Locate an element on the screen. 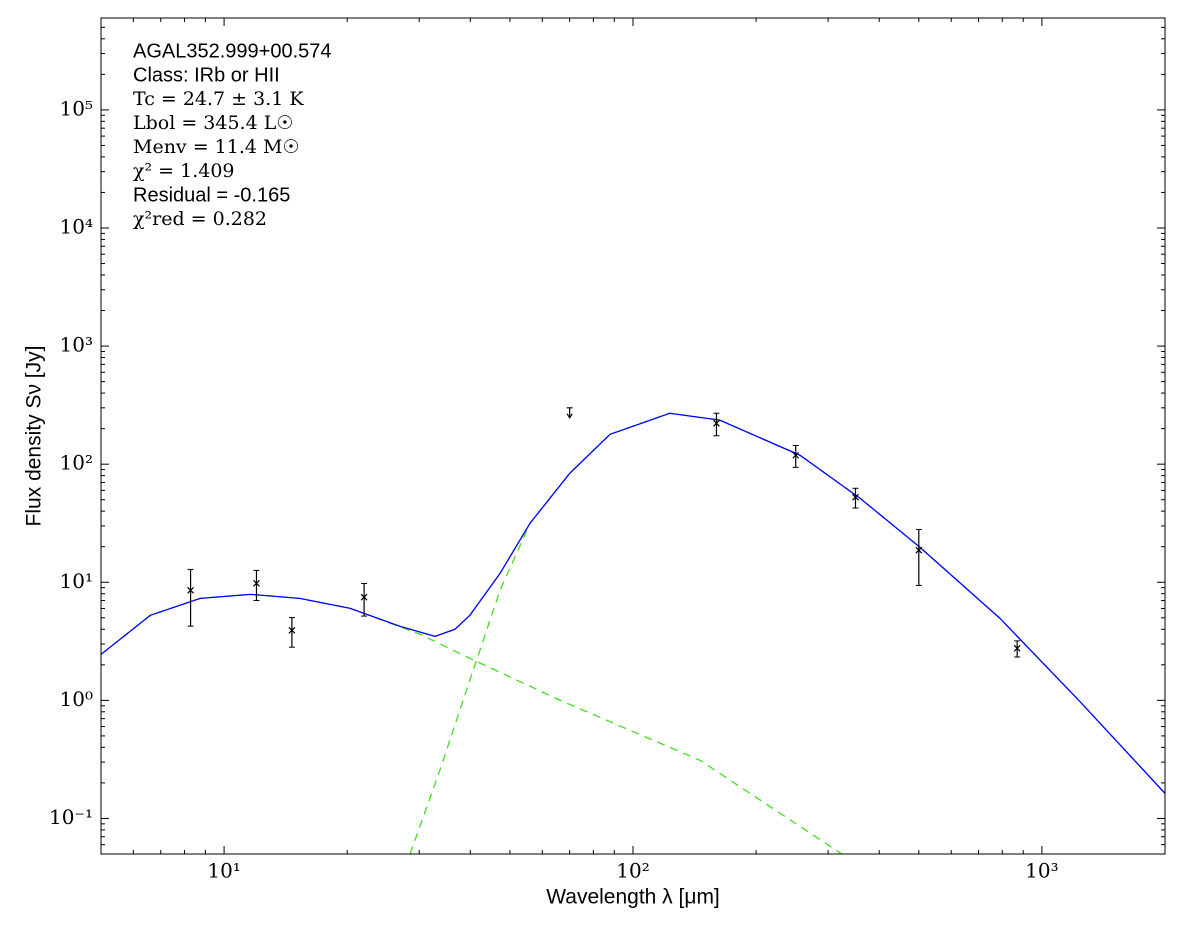  y-axis-label: Flux density Sν [Jy] is located at coordinates (34, 436).